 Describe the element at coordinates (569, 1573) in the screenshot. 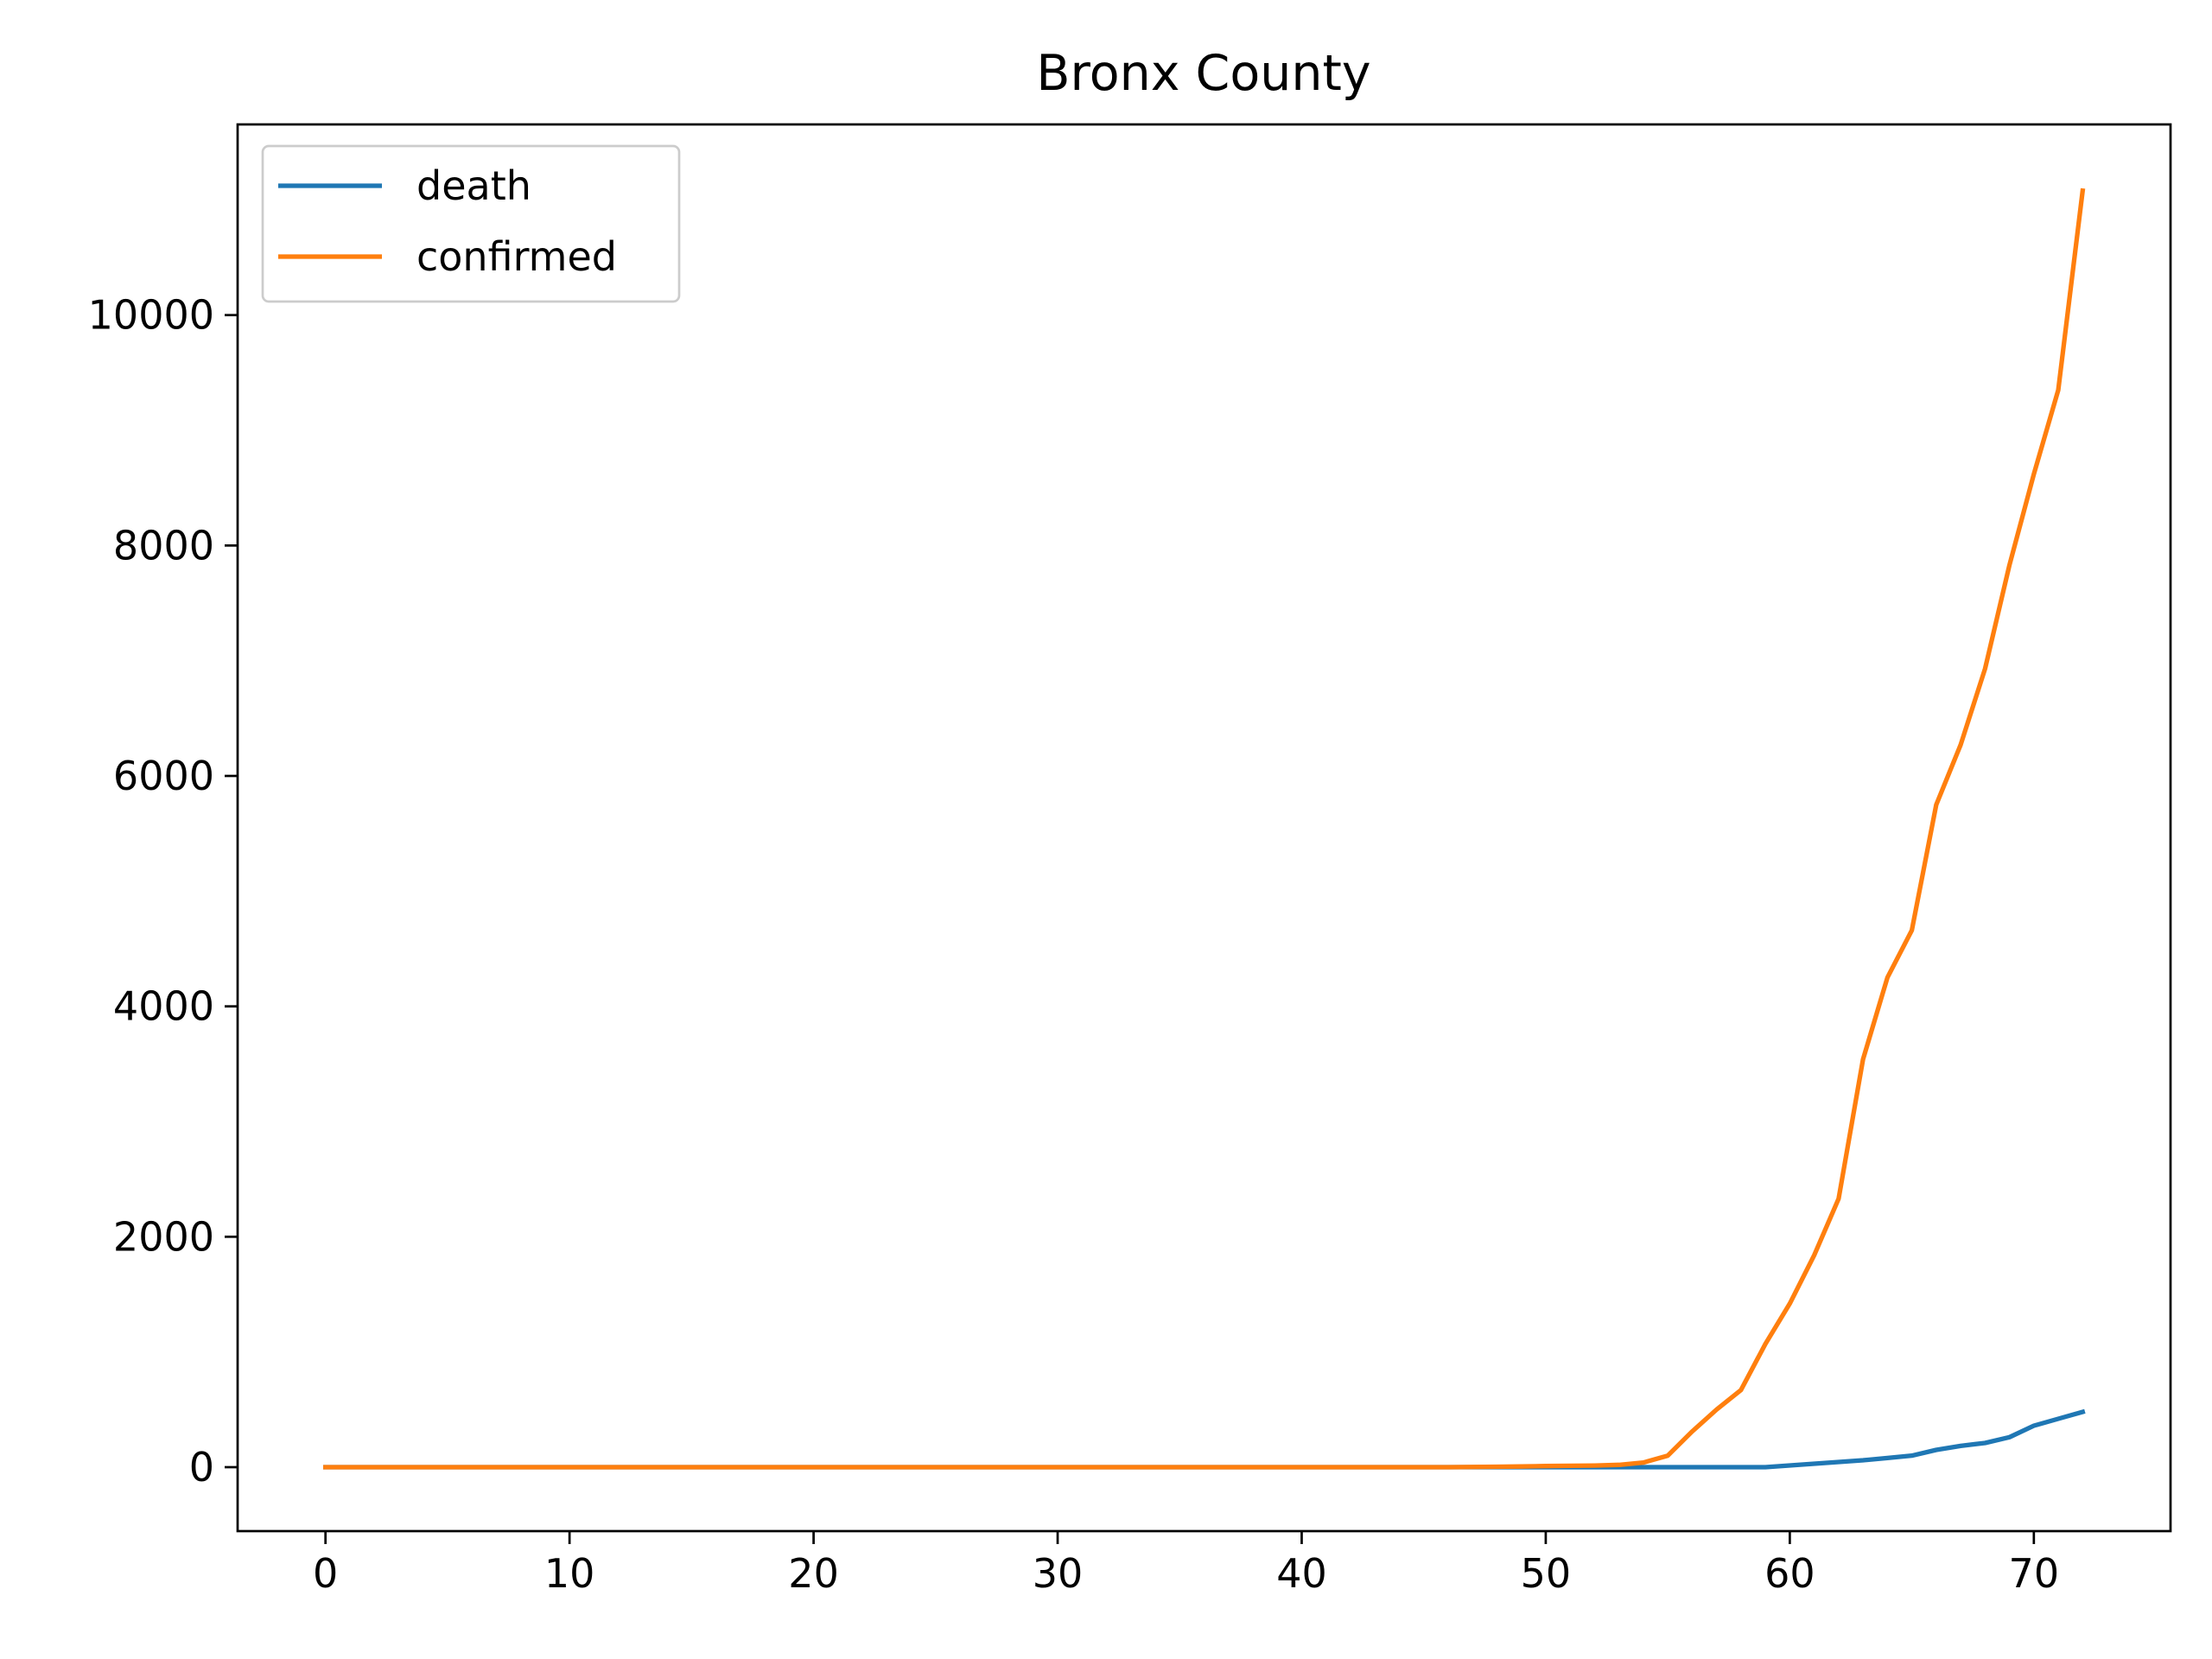

I see `x-tick-label: 10` at that location.